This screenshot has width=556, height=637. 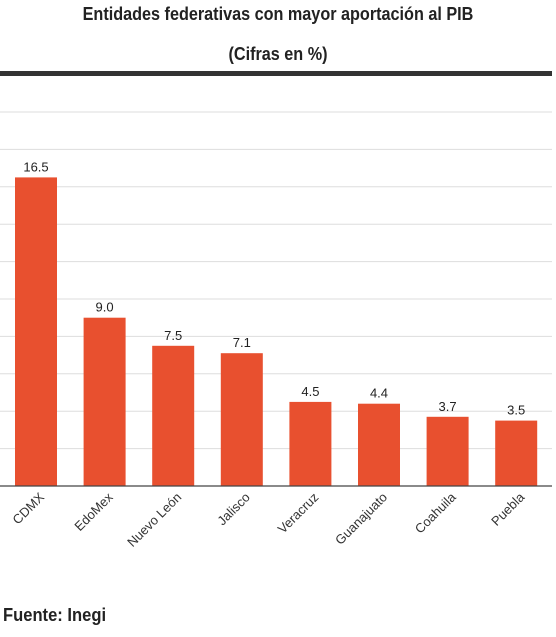 What do you see at coordinates (310, 443) in the screenshot?
I see `bar-veracruz` at bounding box center [310, 443].